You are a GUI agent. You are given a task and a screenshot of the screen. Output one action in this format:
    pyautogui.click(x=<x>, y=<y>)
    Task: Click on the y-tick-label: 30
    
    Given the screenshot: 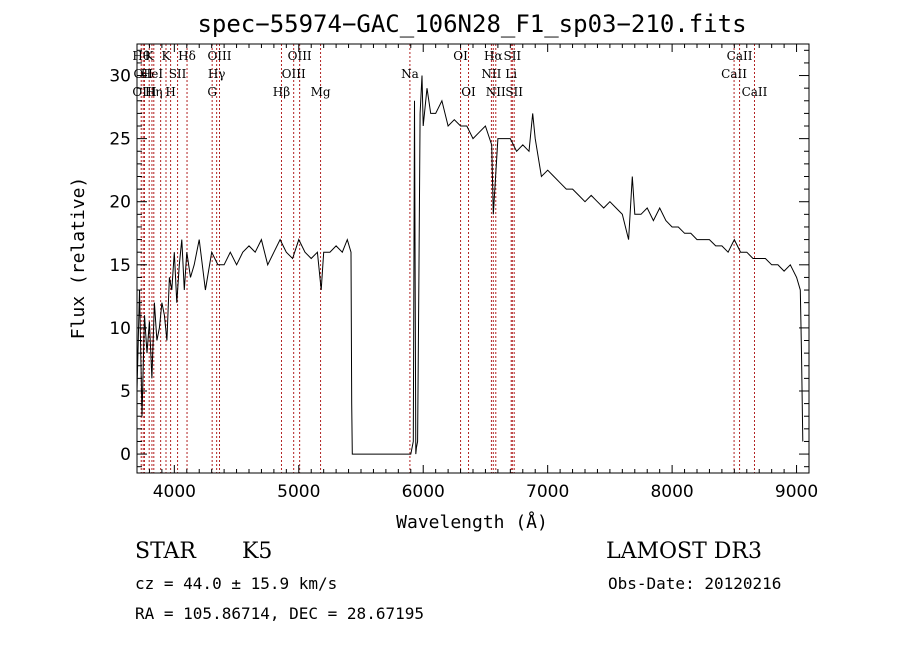 What is the action you would take?
    pyautogui.click(x=120, y=77)
    